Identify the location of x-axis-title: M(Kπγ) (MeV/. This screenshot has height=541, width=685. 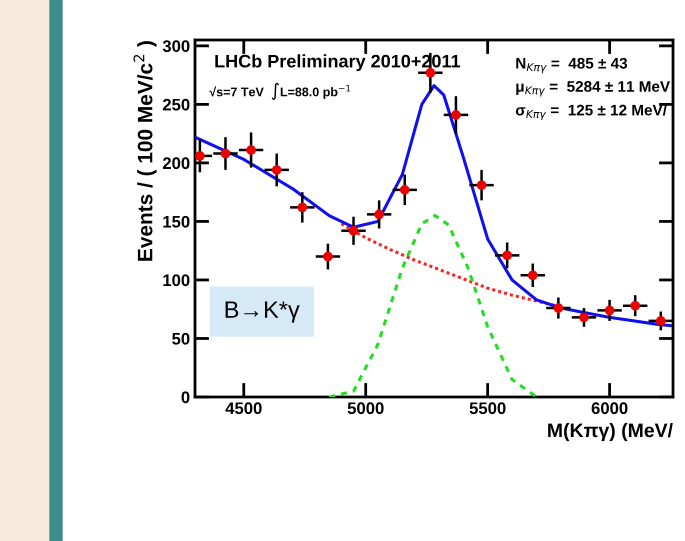
(610, 432).